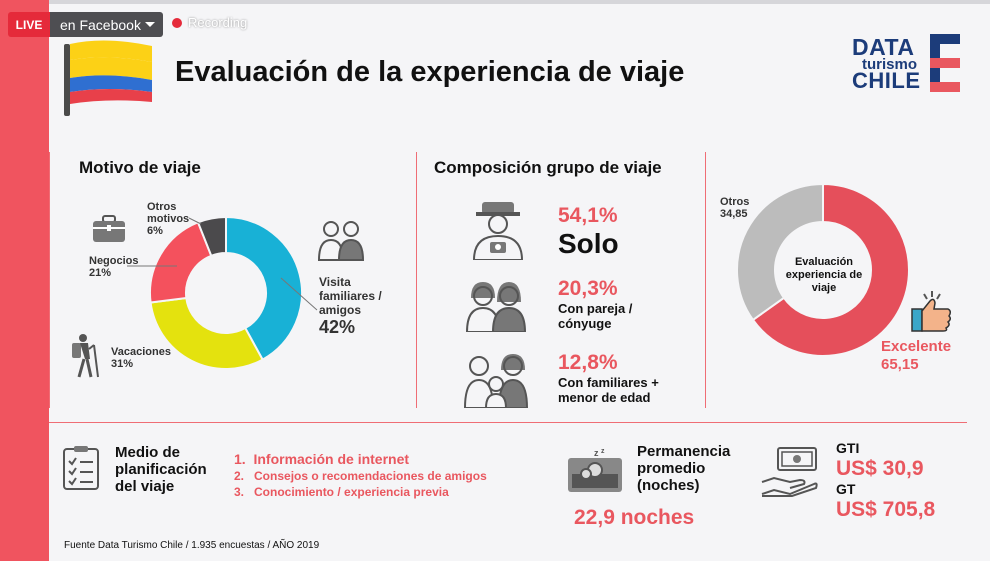  Describe the element at coordinates (684, 468) in the screenshot. I see `stay-title: Permanencia promedio (noches)` at that location.